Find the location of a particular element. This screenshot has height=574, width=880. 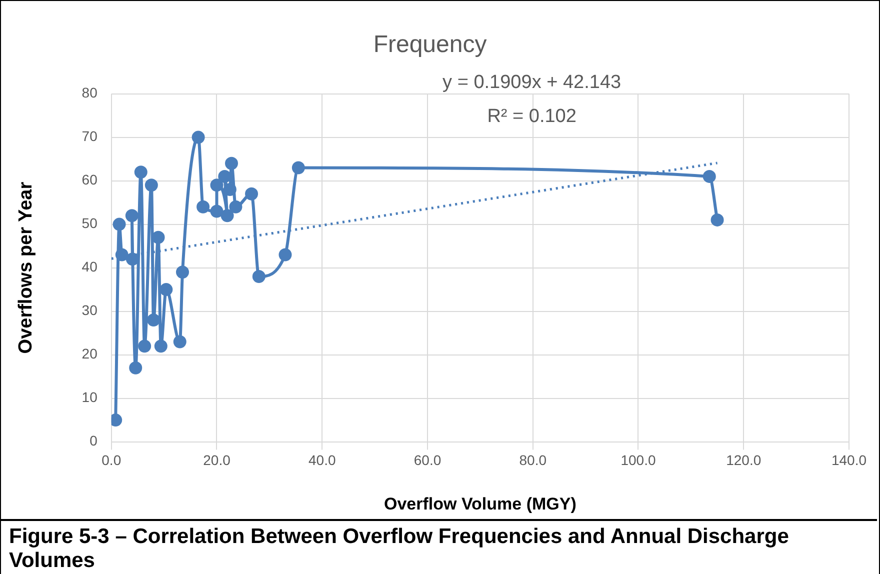

y-tick-label: 60 is located at coordinates (90, 180).